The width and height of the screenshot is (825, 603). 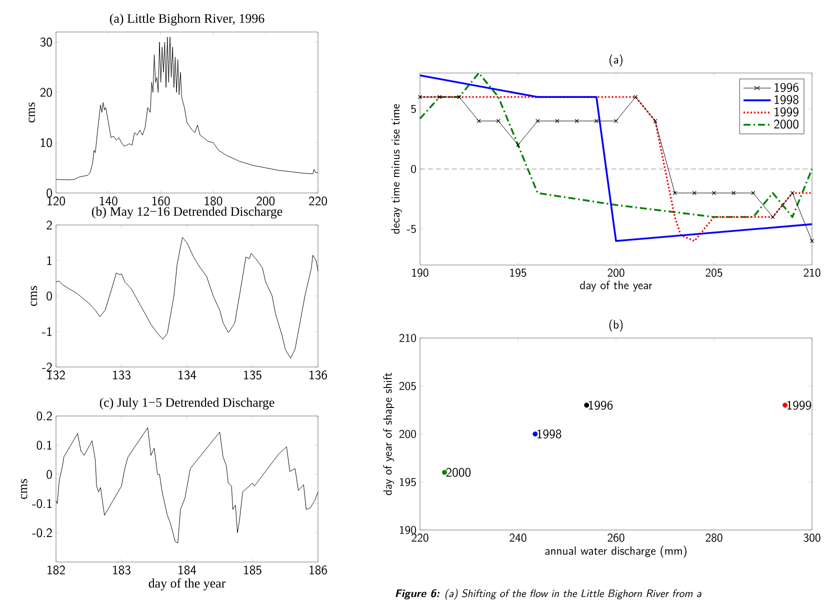 What do you see at coordinates (121, 570) in the screenshot?
I see `x-tick-label: 183` at bounding box center [121, 570].